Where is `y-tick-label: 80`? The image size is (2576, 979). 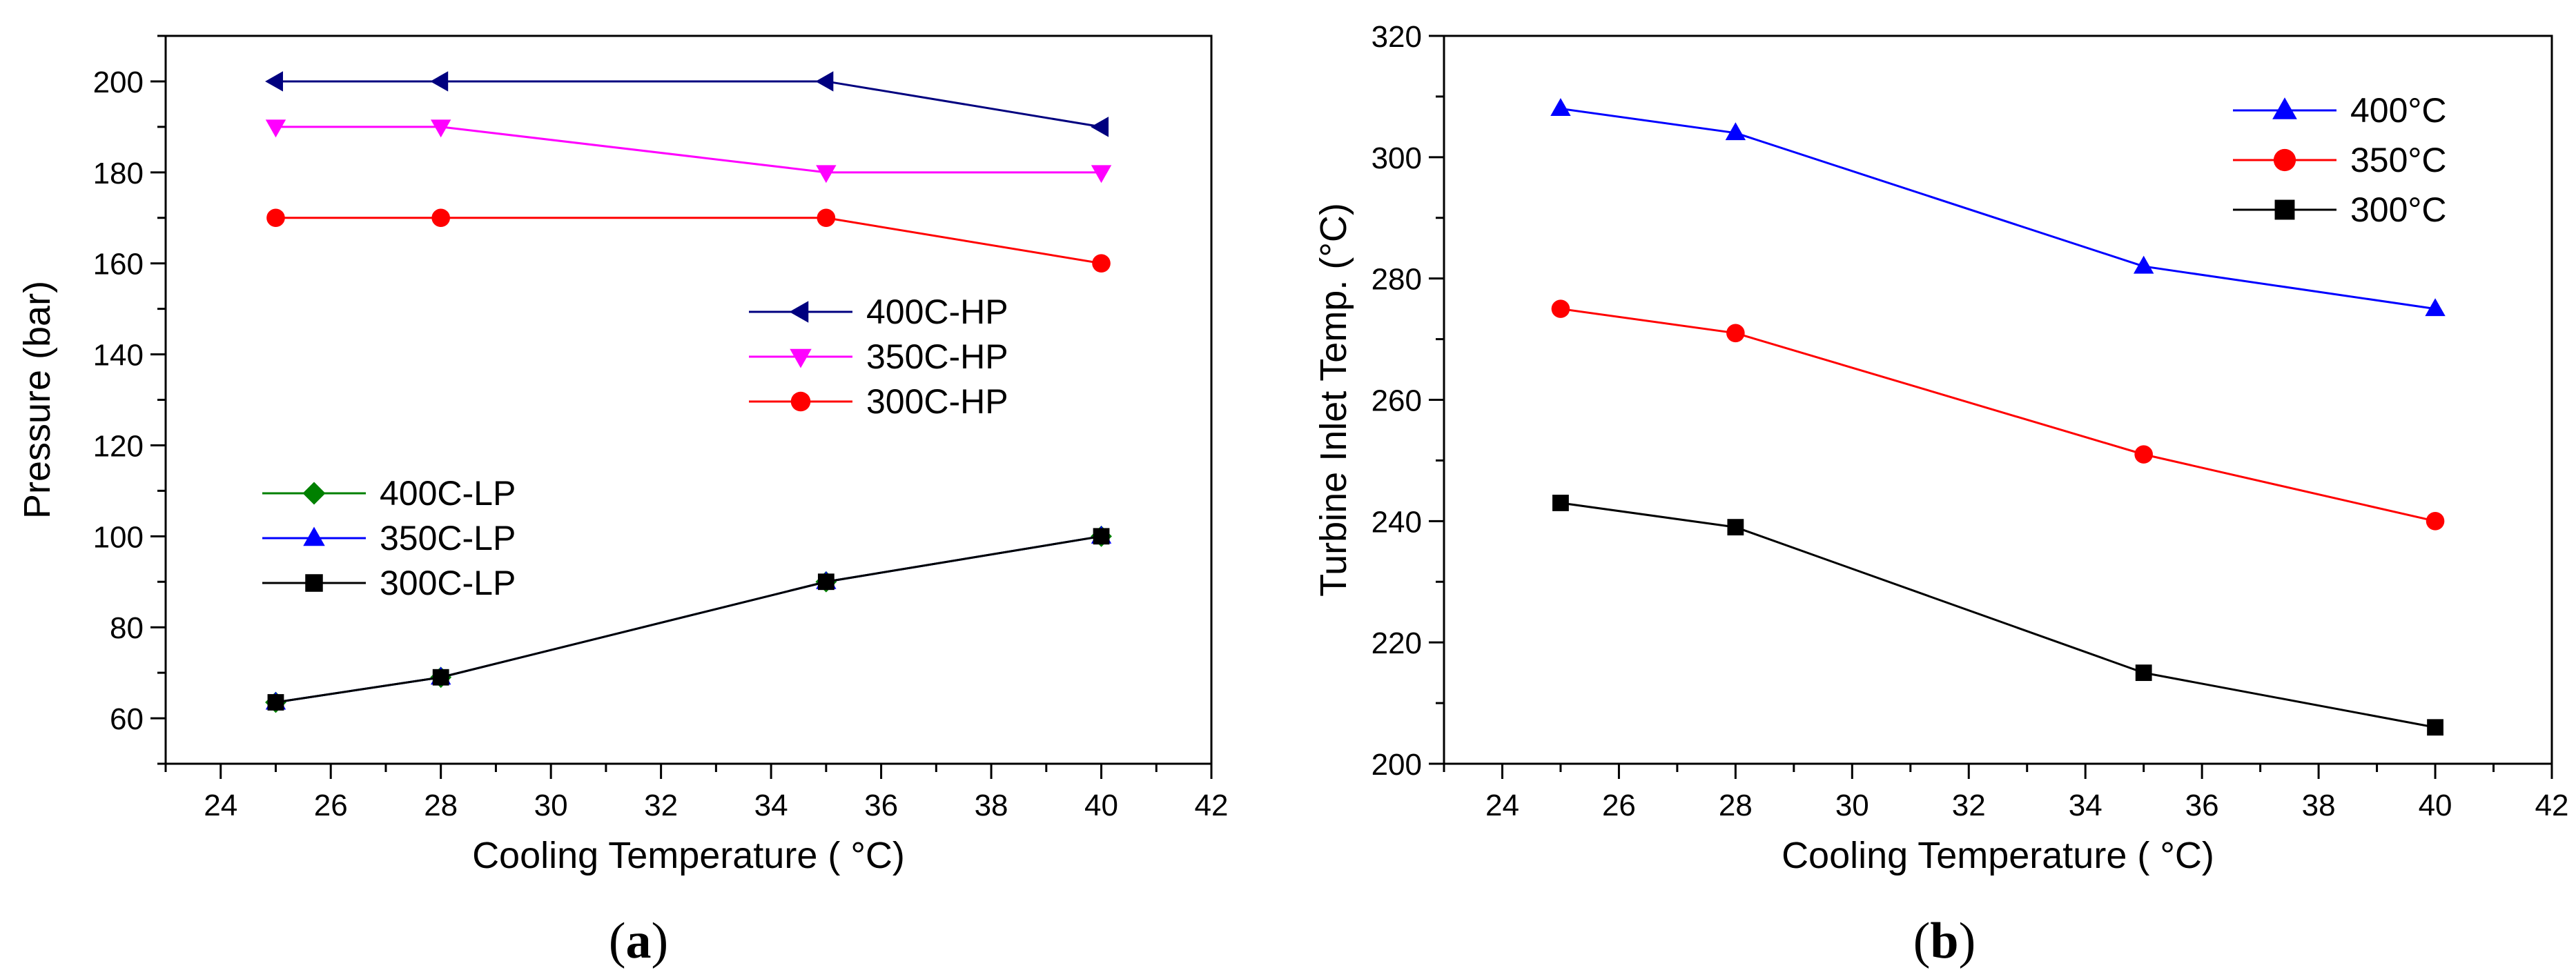 y-tick-label: 80 is located at coordinates (127, 628).